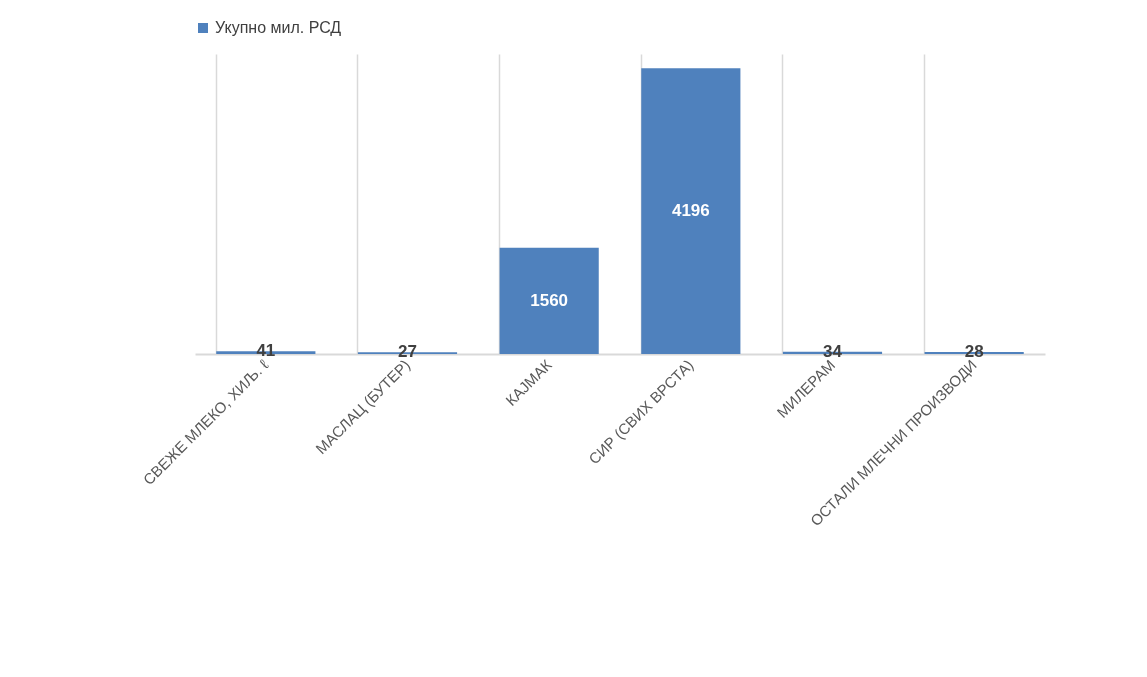 The height and width of the screenshot is (677, 1147). Describe the element at coordinates (278, 27) in the screenshot. I see `legend-label: Укупно мил. РСД` at that location.